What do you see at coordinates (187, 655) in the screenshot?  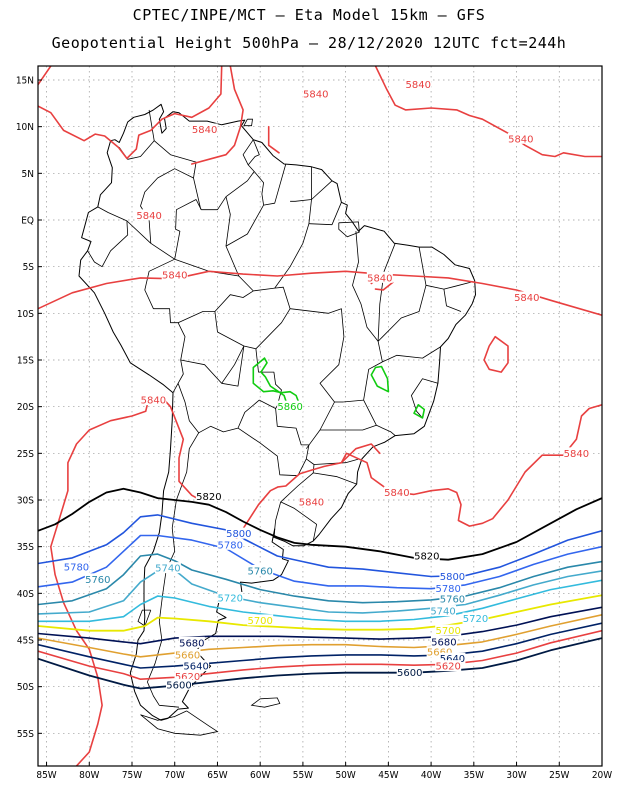 I see `contour-label-5660: 5660` at bounding box center [187, 655].